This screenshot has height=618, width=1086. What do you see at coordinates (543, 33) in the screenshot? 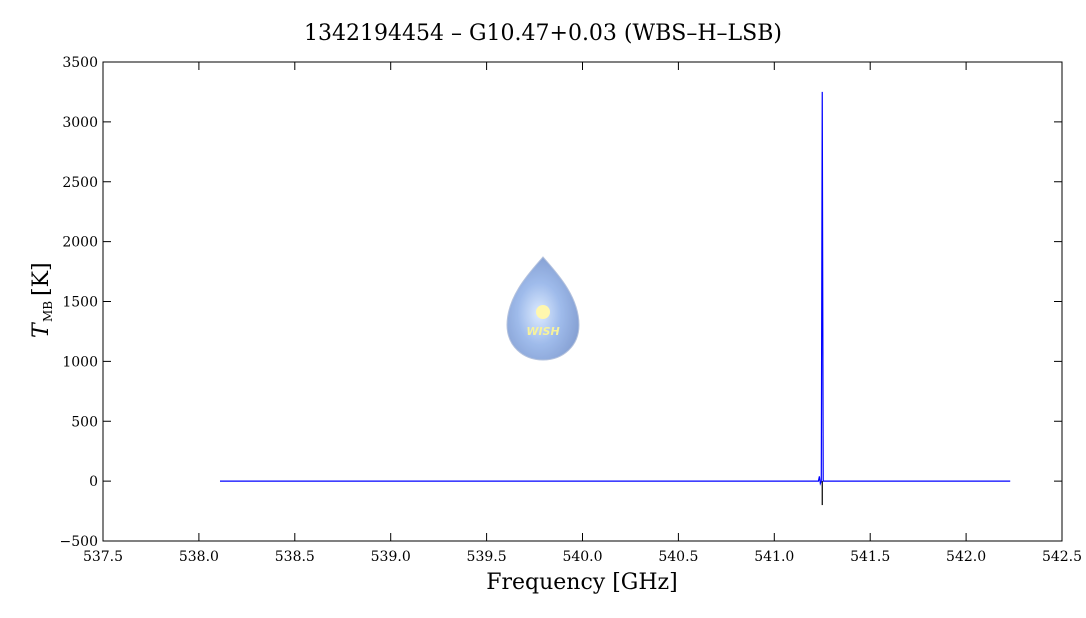
I see `chart-title: 1342194454 – G10.47+0.03 (WBS–H–LSB)` at bounding box center [543, 33].